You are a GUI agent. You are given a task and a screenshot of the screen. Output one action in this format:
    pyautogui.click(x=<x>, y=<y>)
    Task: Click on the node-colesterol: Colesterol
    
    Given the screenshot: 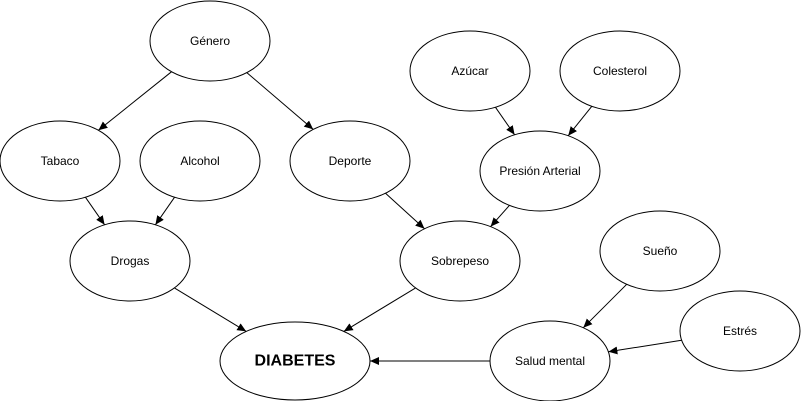 What is the action you would take?
    pyautogui.click(x=620, y=71)
    